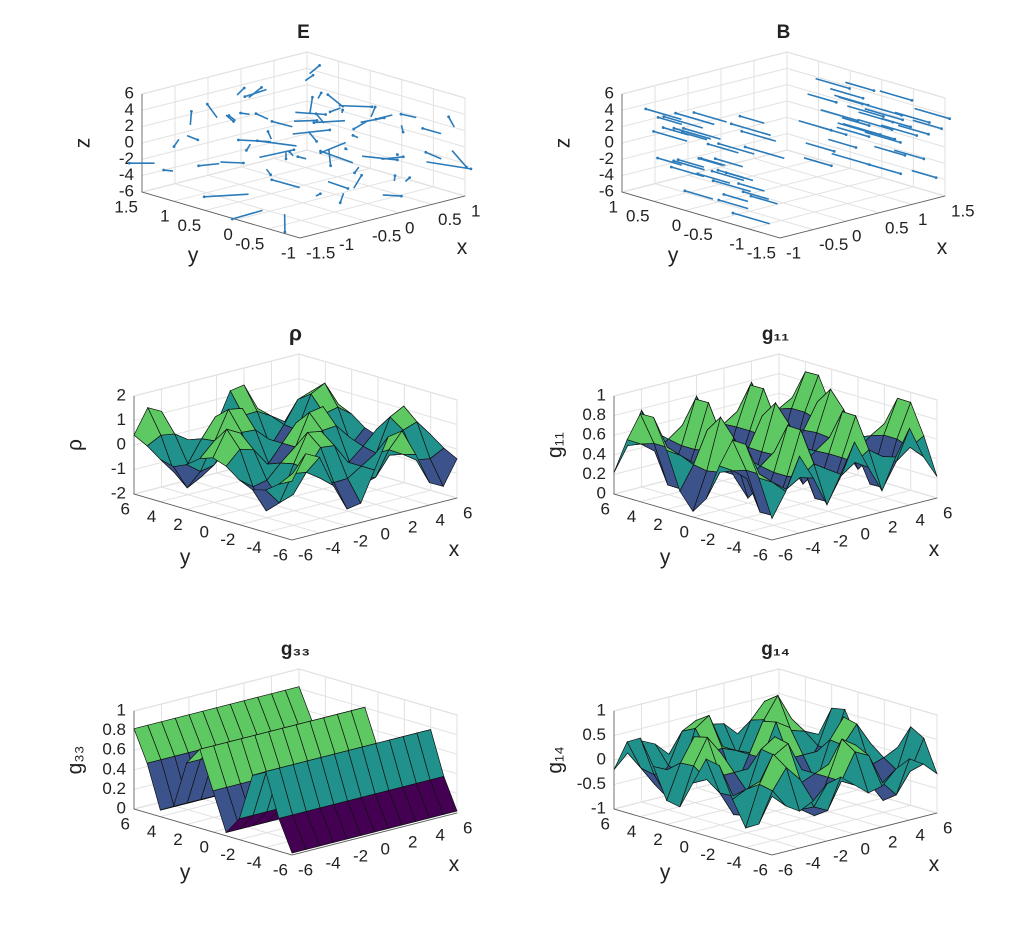 The image size is (1024, 951). I want to click on x-tick-label: -1.5, so click(320, 252).